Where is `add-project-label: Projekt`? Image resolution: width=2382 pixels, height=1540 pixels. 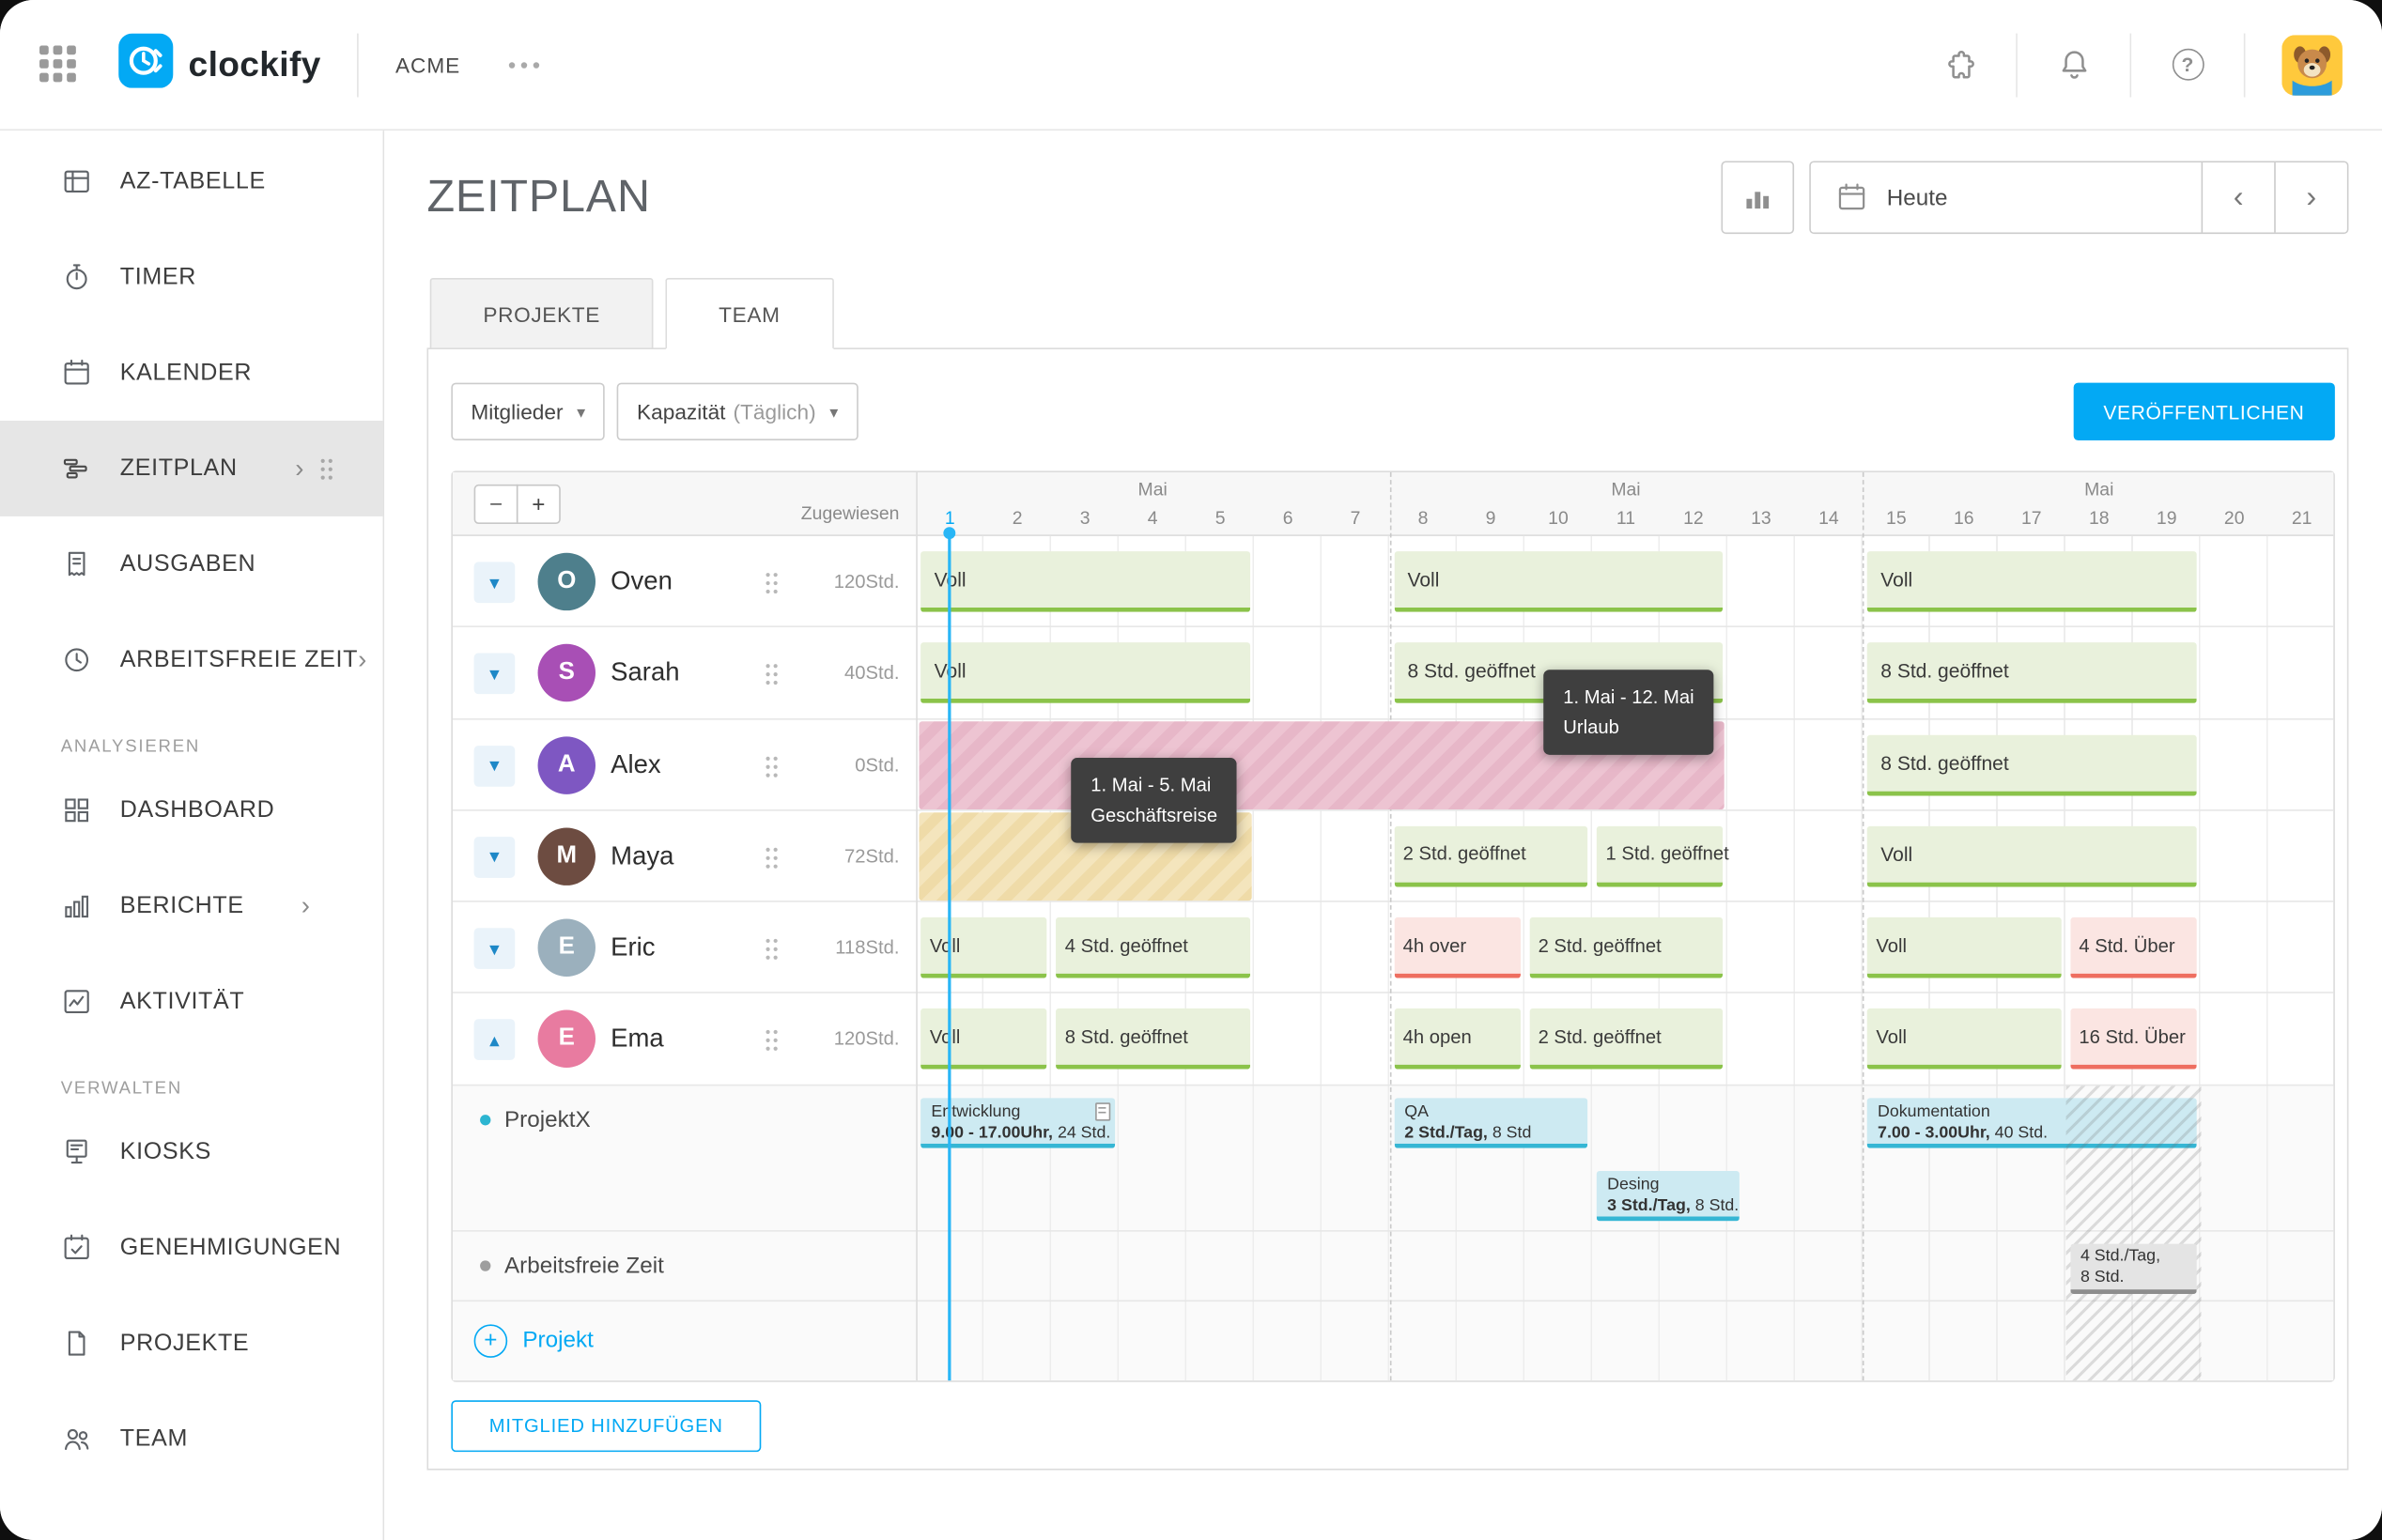
add-project-label: Projekt is located at coordinates (558, 1340).